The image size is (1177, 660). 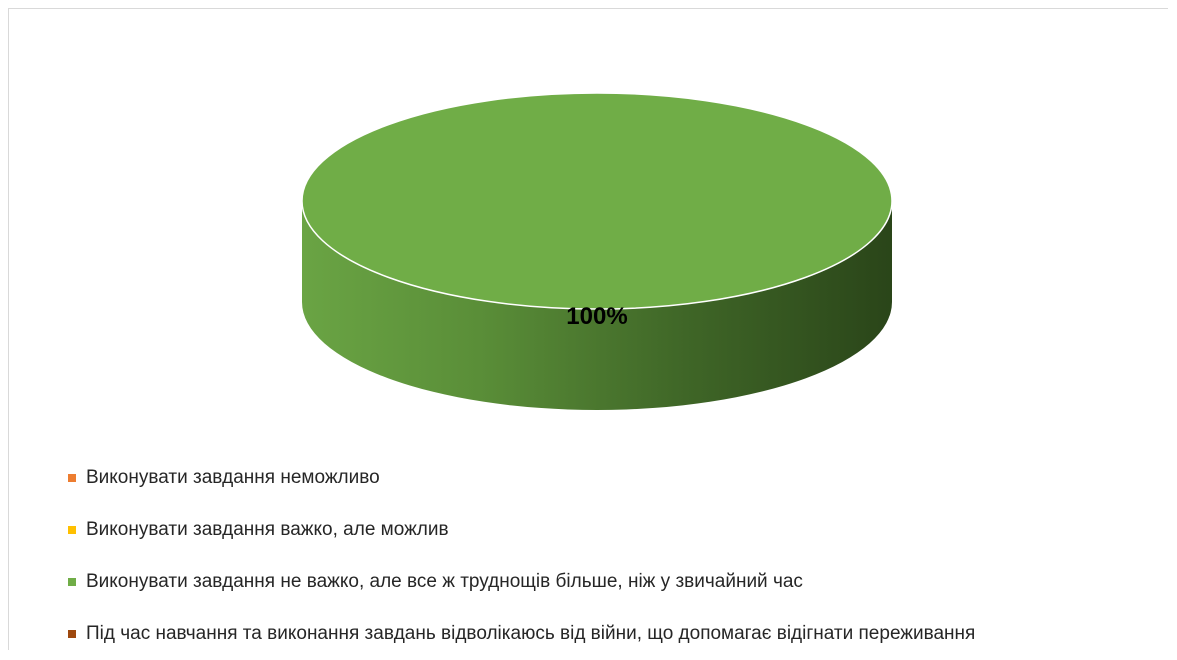 What do you see at coordinates (233, 477) in the screenshot?
I see `legend-label: Виконувати завдання неможливо` at bounding box center [233, 477].